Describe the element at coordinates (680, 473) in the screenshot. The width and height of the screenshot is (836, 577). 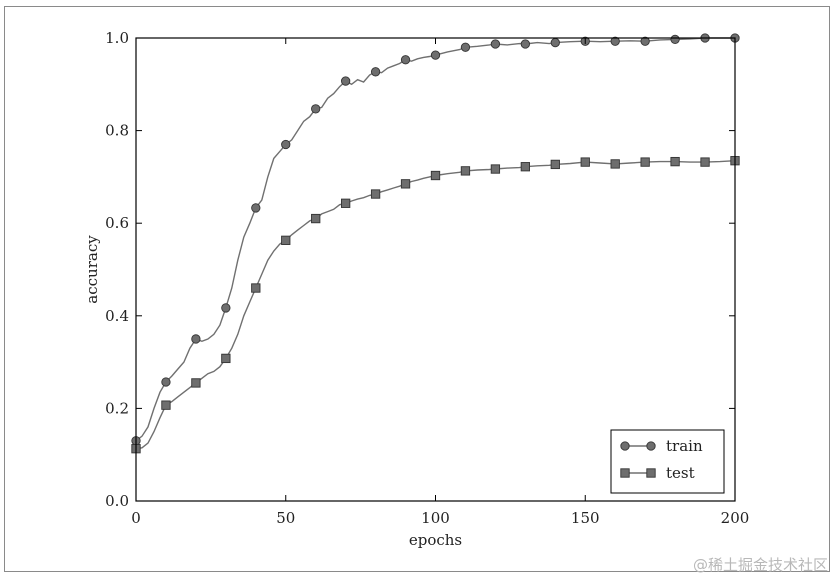
I see `legend-label-test: test` at that location.